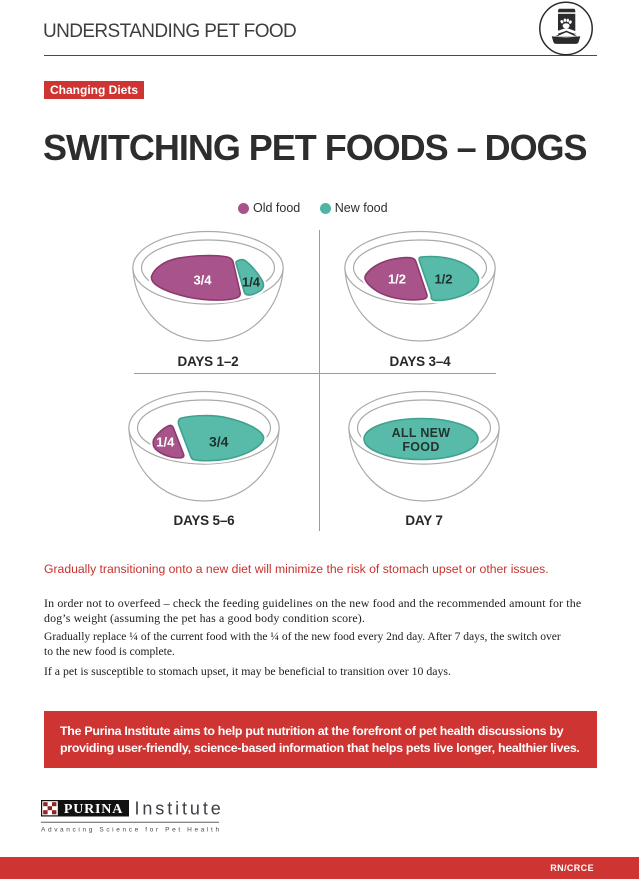 This screenshot has width=639, height=879. I want to click on svg-text: FOOD, so click(420, 447).